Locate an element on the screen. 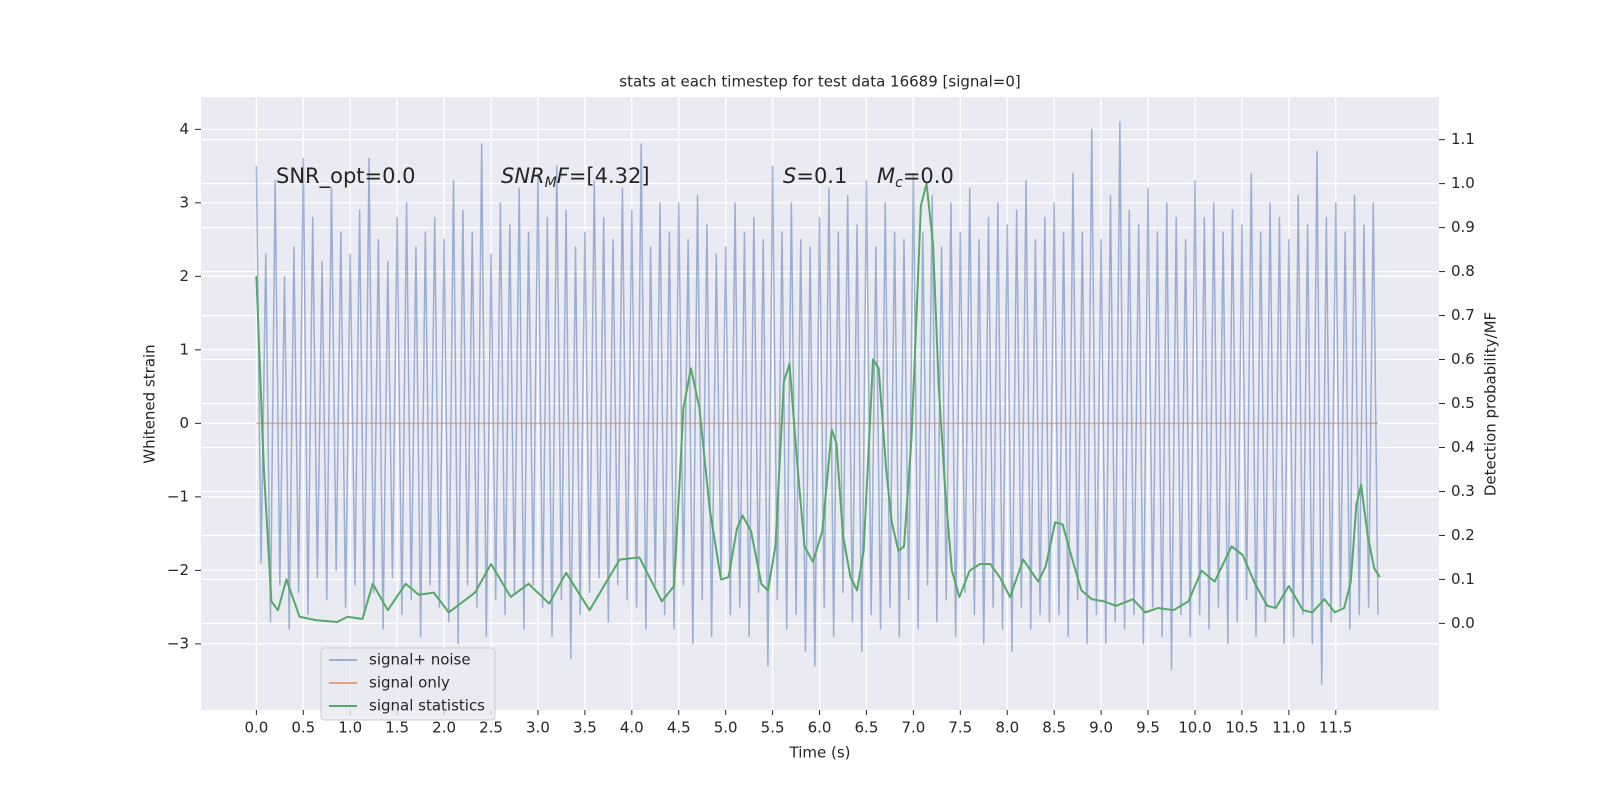  y-tick-label: 2 is located at coordinates (184, 276).